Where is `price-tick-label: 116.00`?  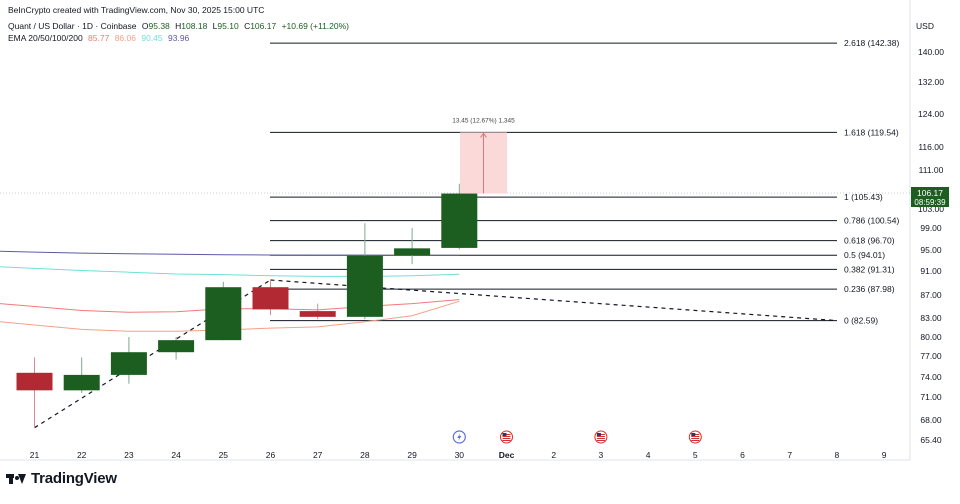 price-tick-label: 116.00 is located at coordinates (931, 147).